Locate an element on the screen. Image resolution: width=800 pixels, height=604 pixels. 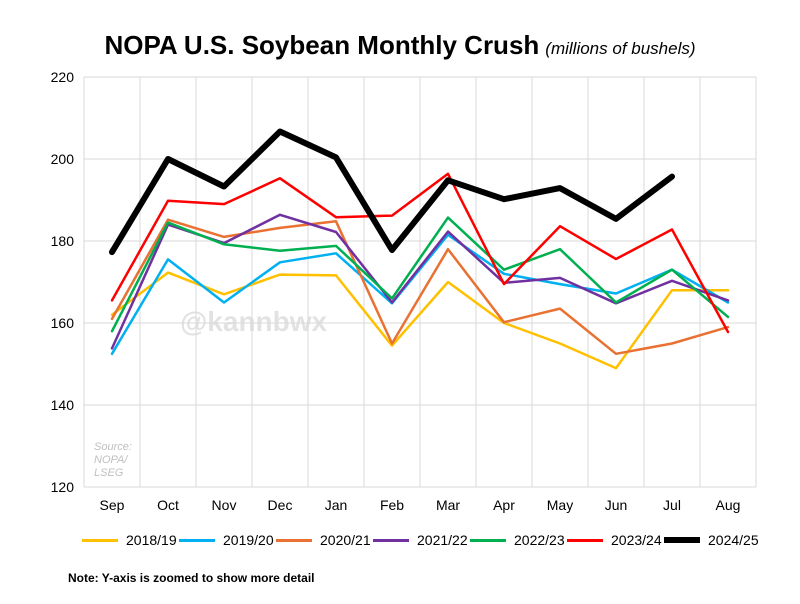
legend-label: 2023/24 is located at coordinates (636, 540).